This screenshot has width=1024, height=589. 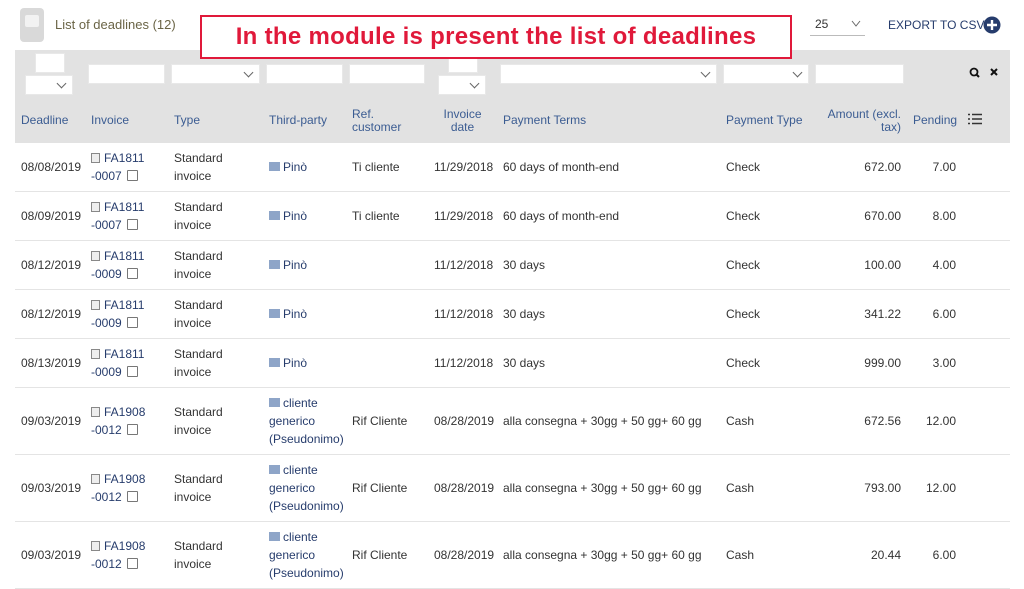 I want to click on column-header: Payment Terms, so click(x=545, y=120).